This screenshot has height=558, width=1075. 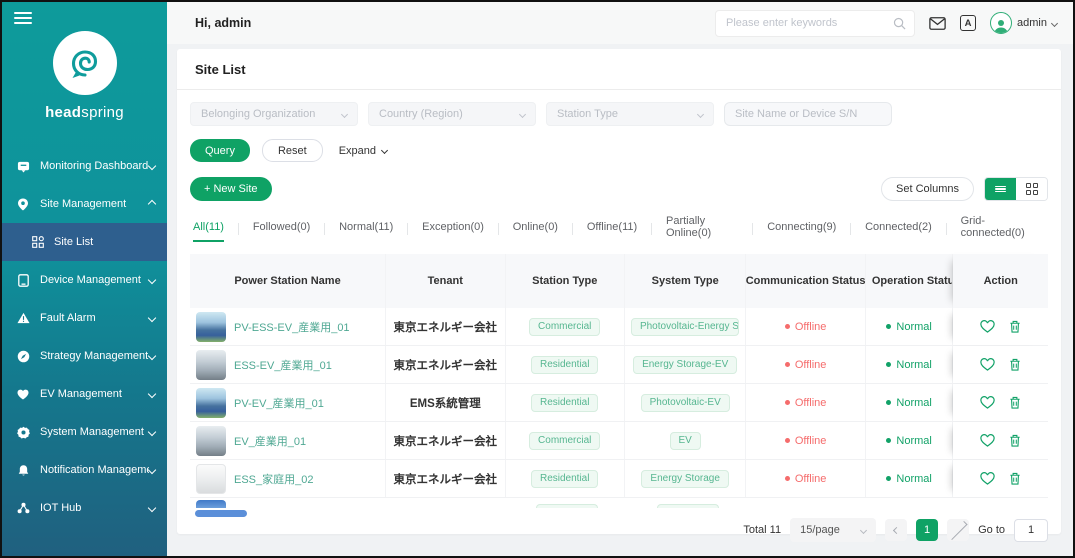 I want to click on tab-partially-online: Partially Online(0), so click(x=688, y=227).